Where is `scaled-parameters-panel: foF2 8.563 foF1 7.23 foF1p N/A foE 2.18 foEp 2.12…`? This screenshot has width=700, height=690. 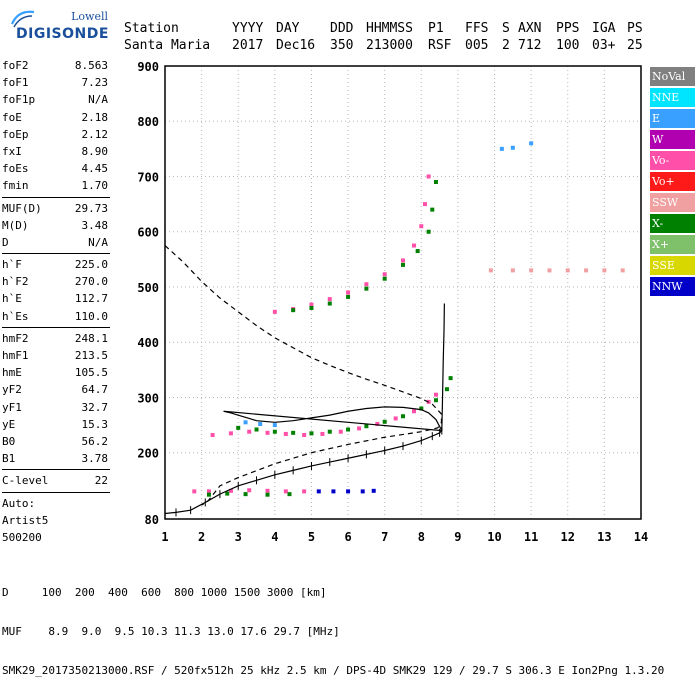
scaled-parameters-panel: foF2 8.563 foF1 7.23 foF1p N/A foE 2.18 foEp 2.12… is located at coordinates (56, 301).